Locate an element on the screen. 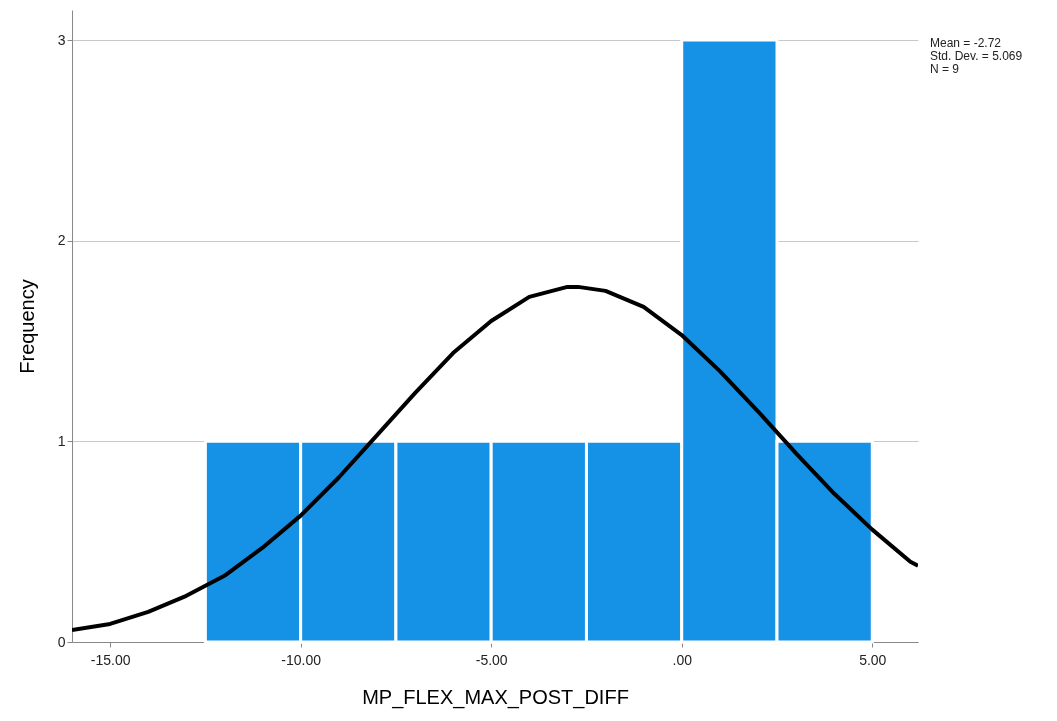 Image resolution: width=1057 pixels, height=721 pixels. y-tick-label: 2 is located at coordinates (61, 240).